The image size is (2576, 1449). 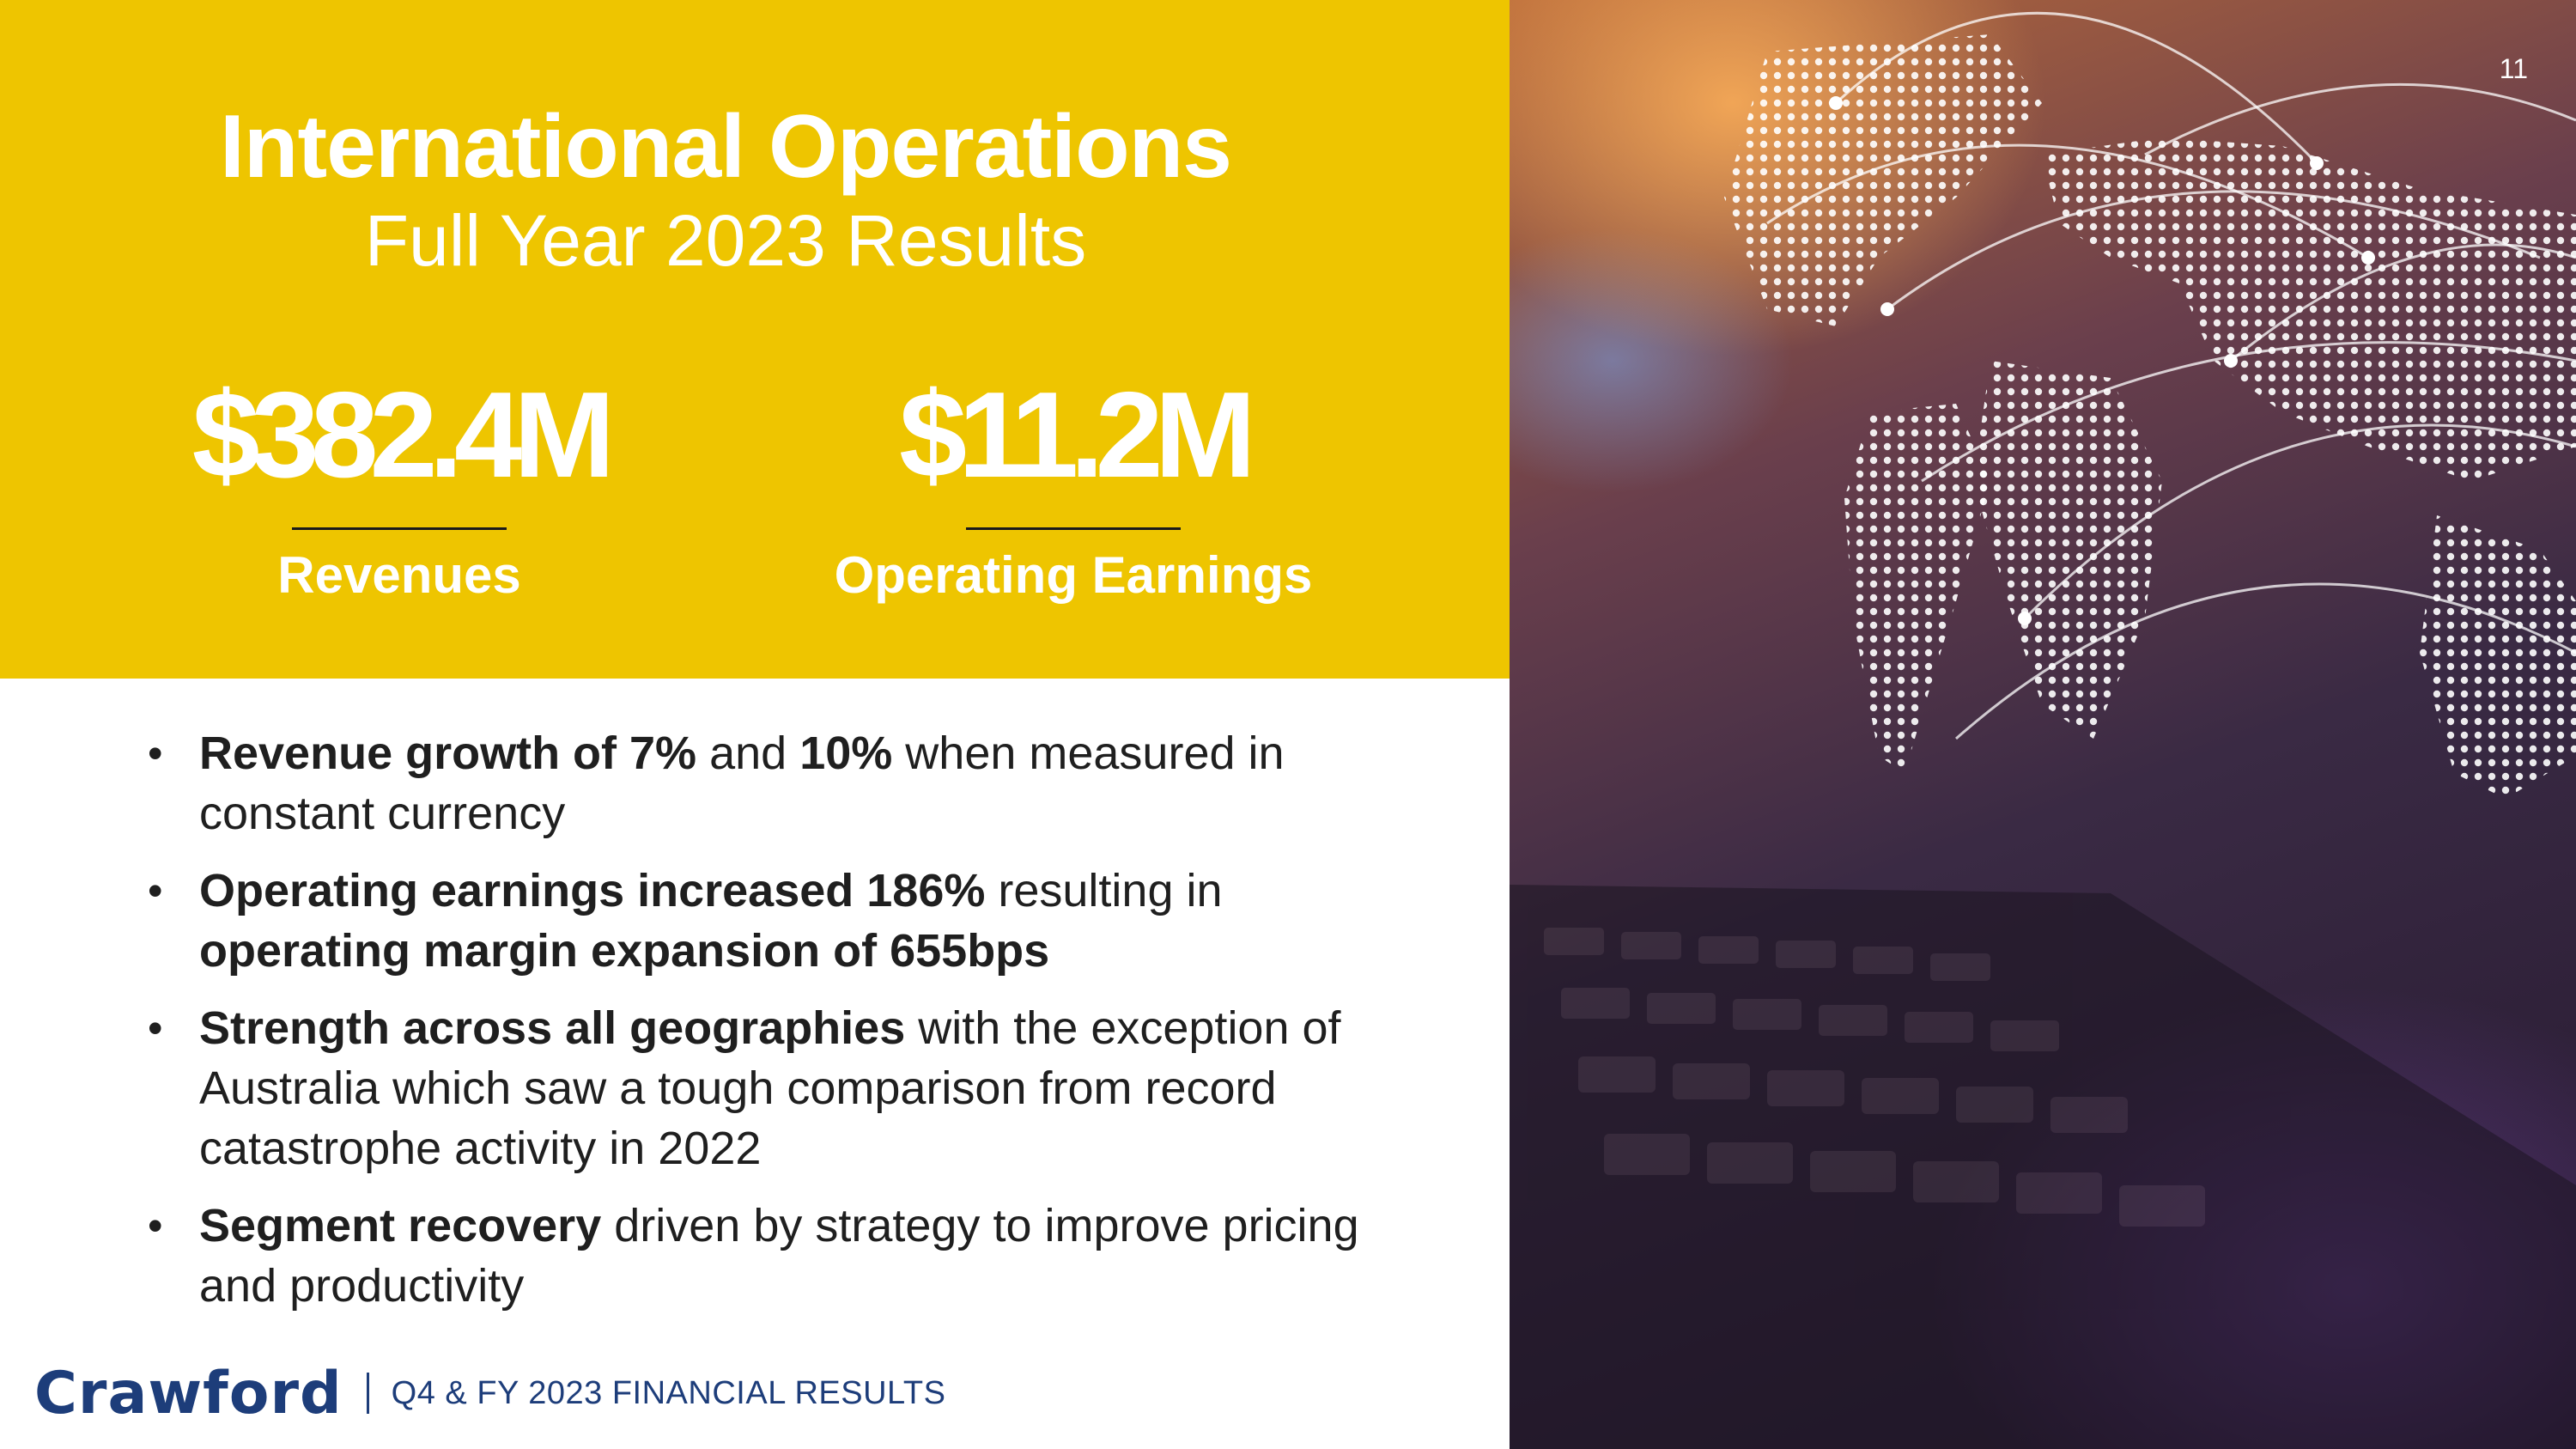 I want to click on highlight-emphasis: Strength across all geographies, so click(x=552, y=1028).